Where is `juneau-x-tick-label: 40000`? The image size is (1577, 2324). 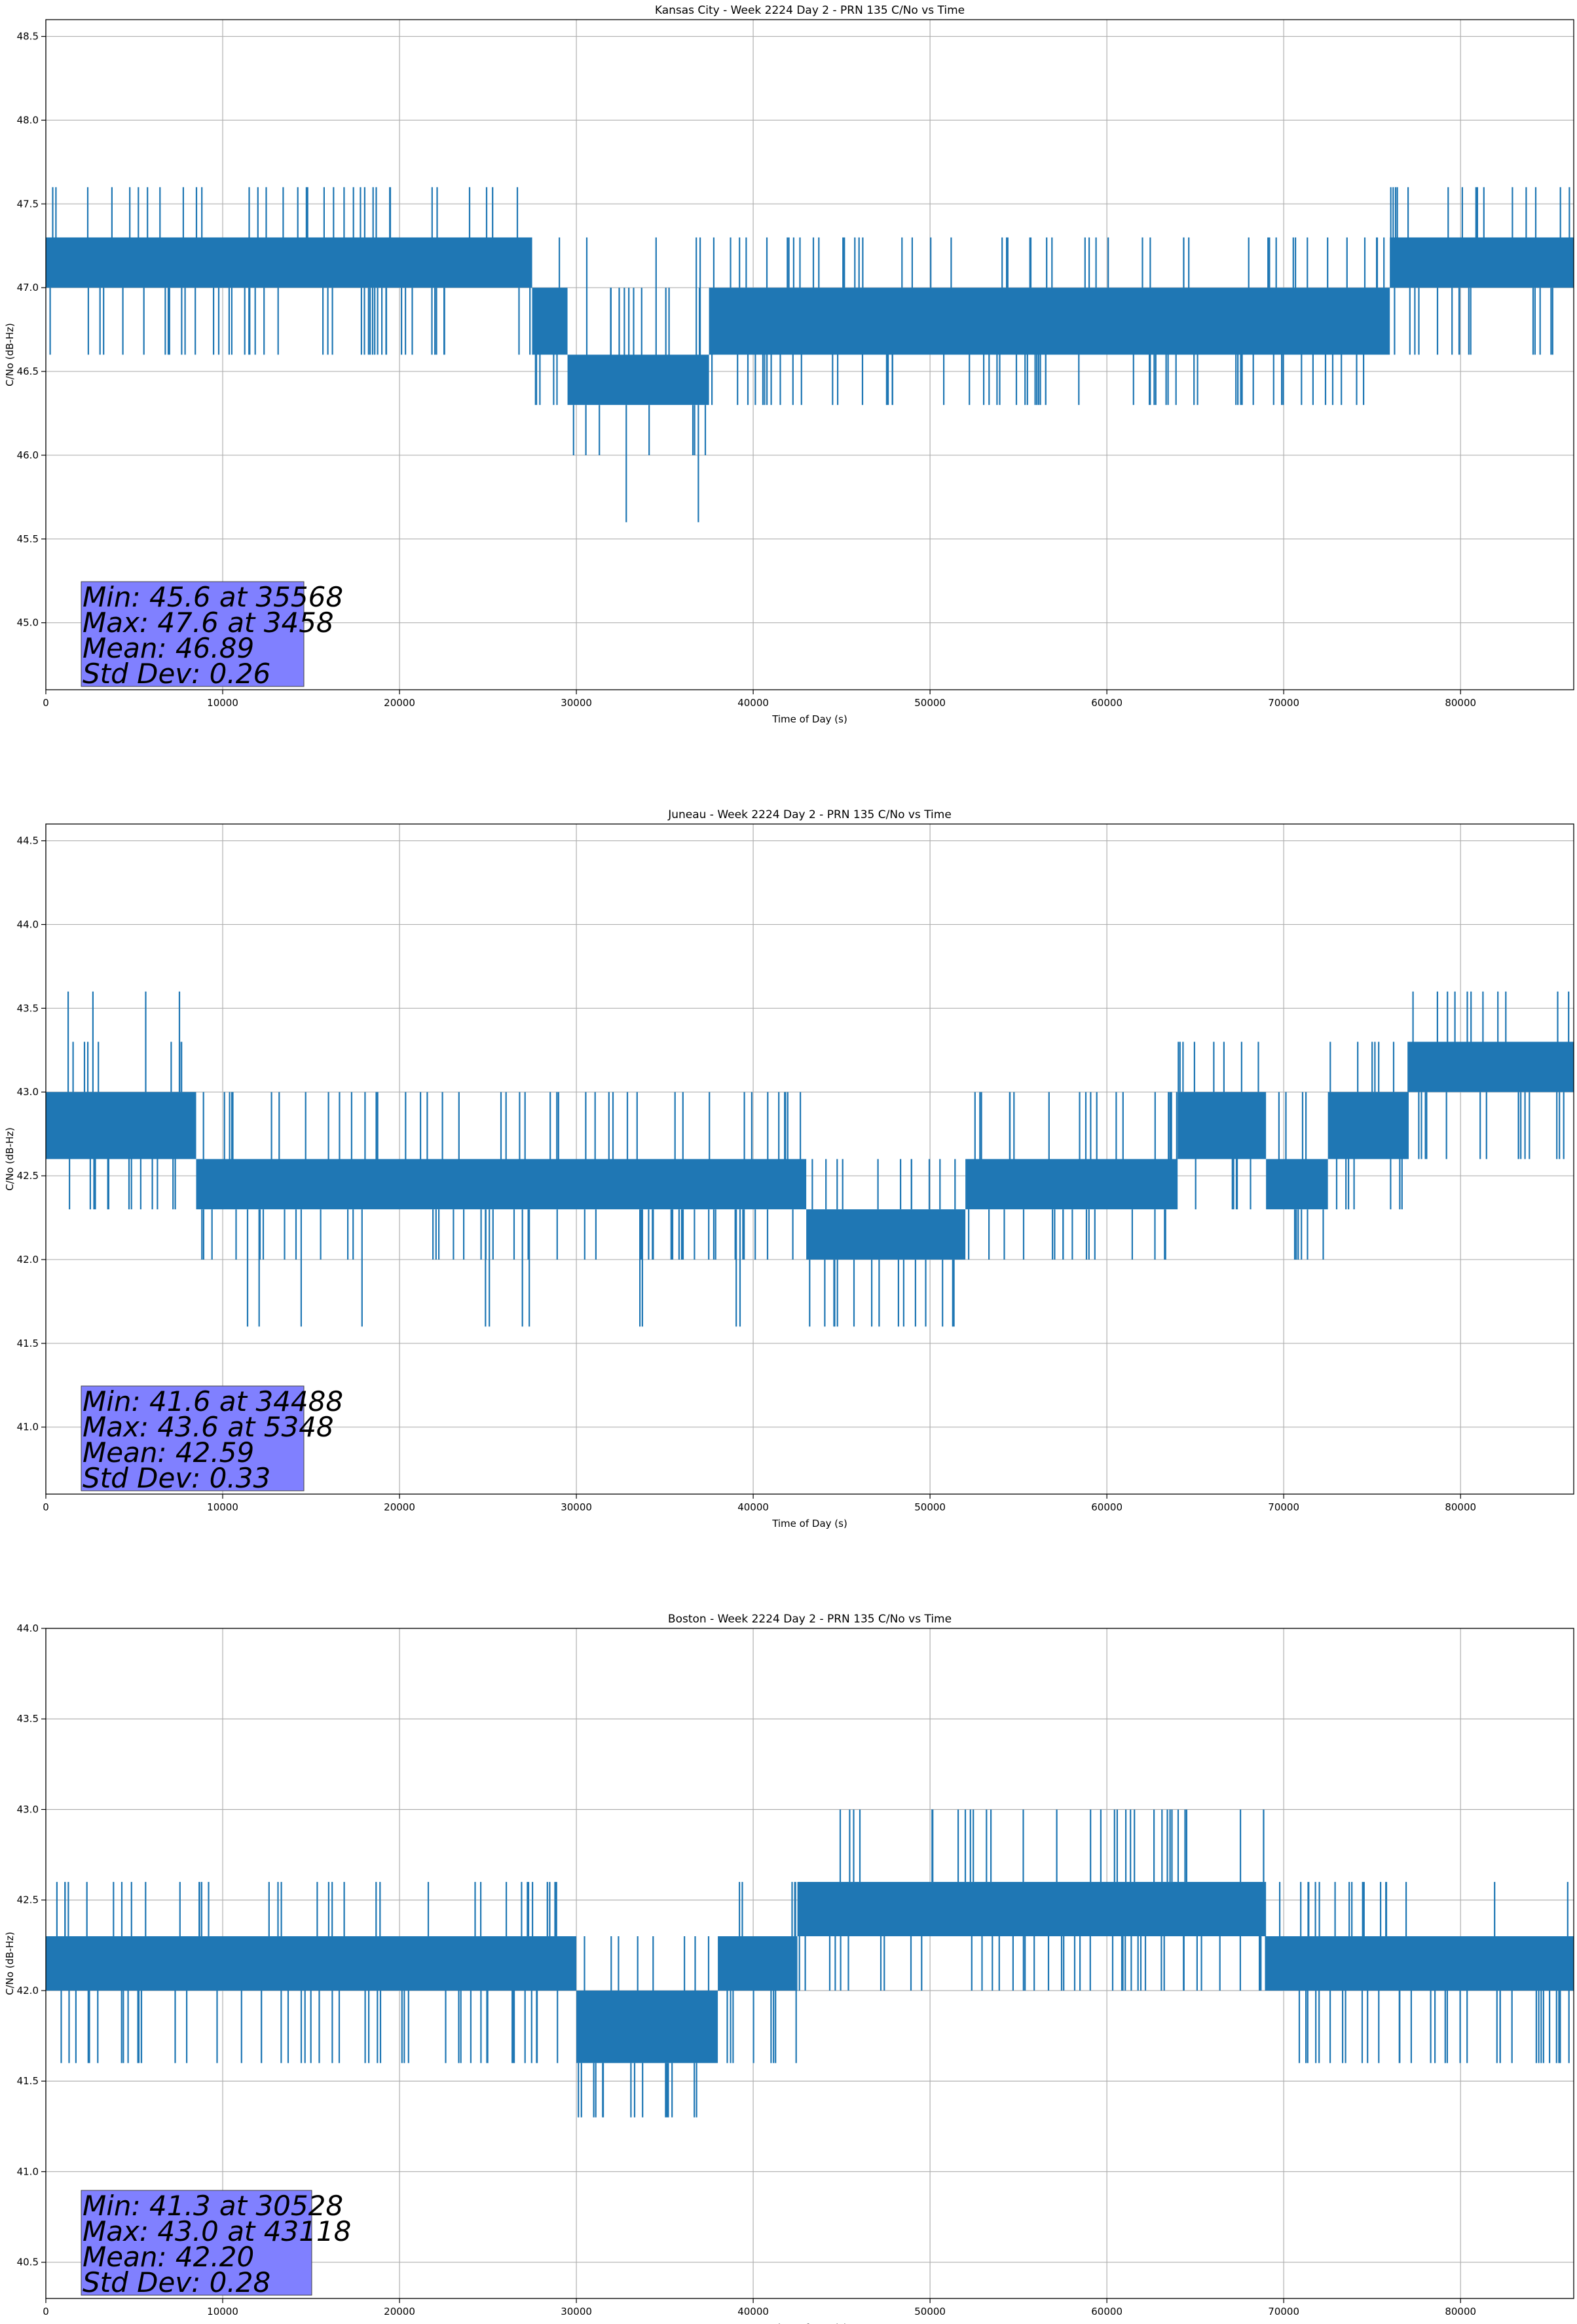 juneau-x-tick-label: 40000 is located at coordinates (753, 1507).